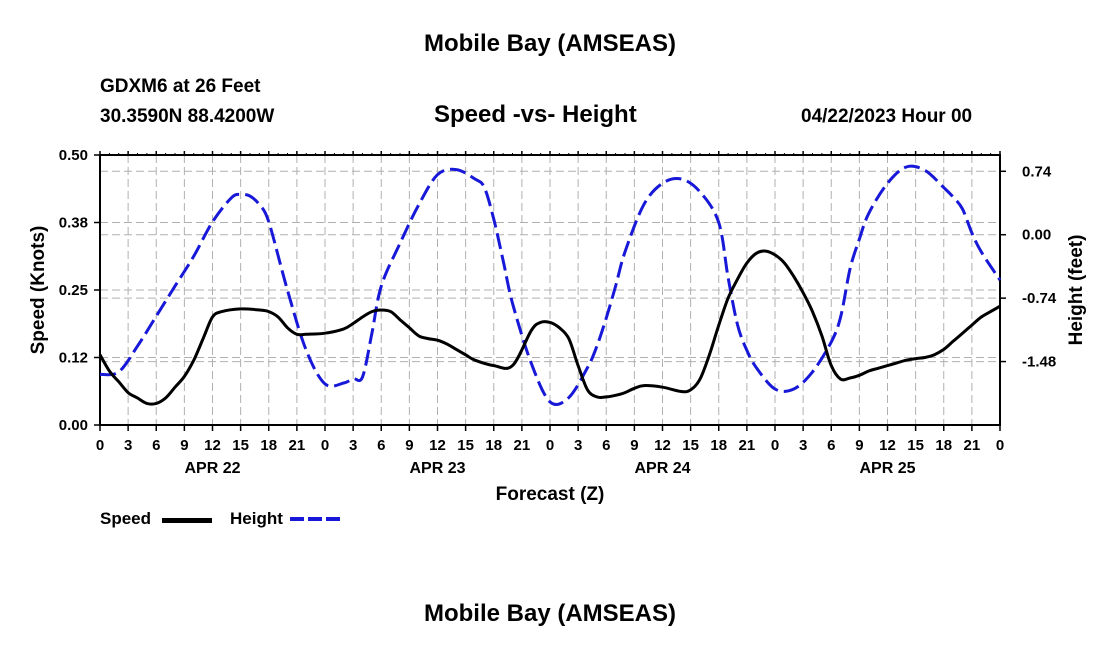  Describe the element at coordinates (535, 114) in the screenshot. I see `chart-subtitle: Speed -vs- Height` at that location.